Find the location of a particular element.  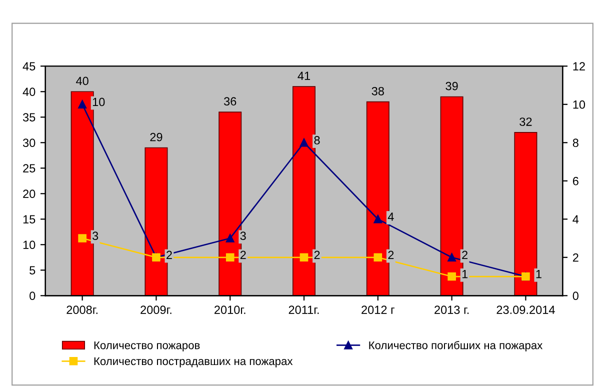

y-tick-label: 35 is located at coordinates (29, 117).